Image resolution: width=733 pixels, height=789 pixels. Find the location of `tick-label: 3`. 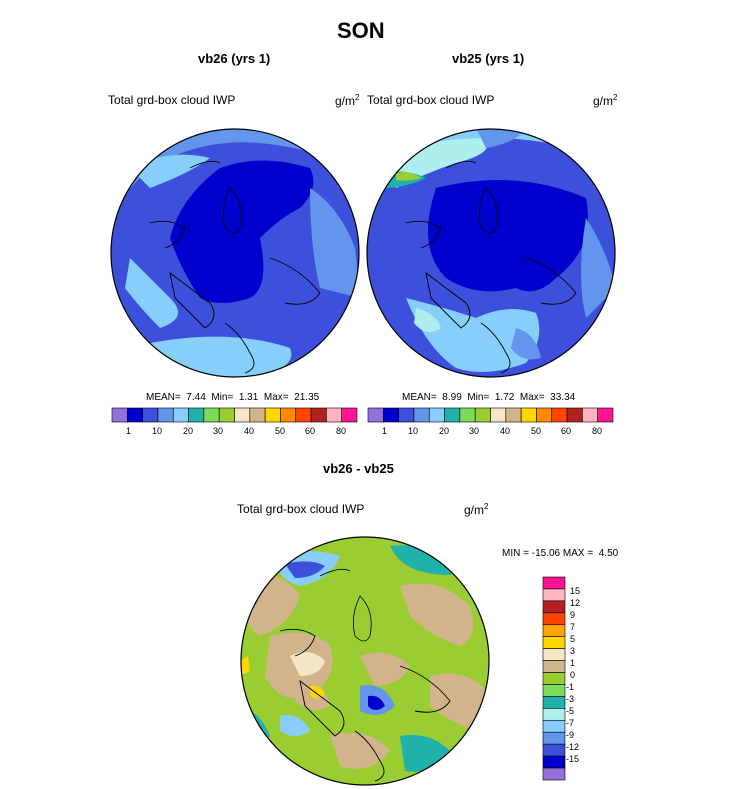

tick-label: 3 is located at coordinates (573, 651).